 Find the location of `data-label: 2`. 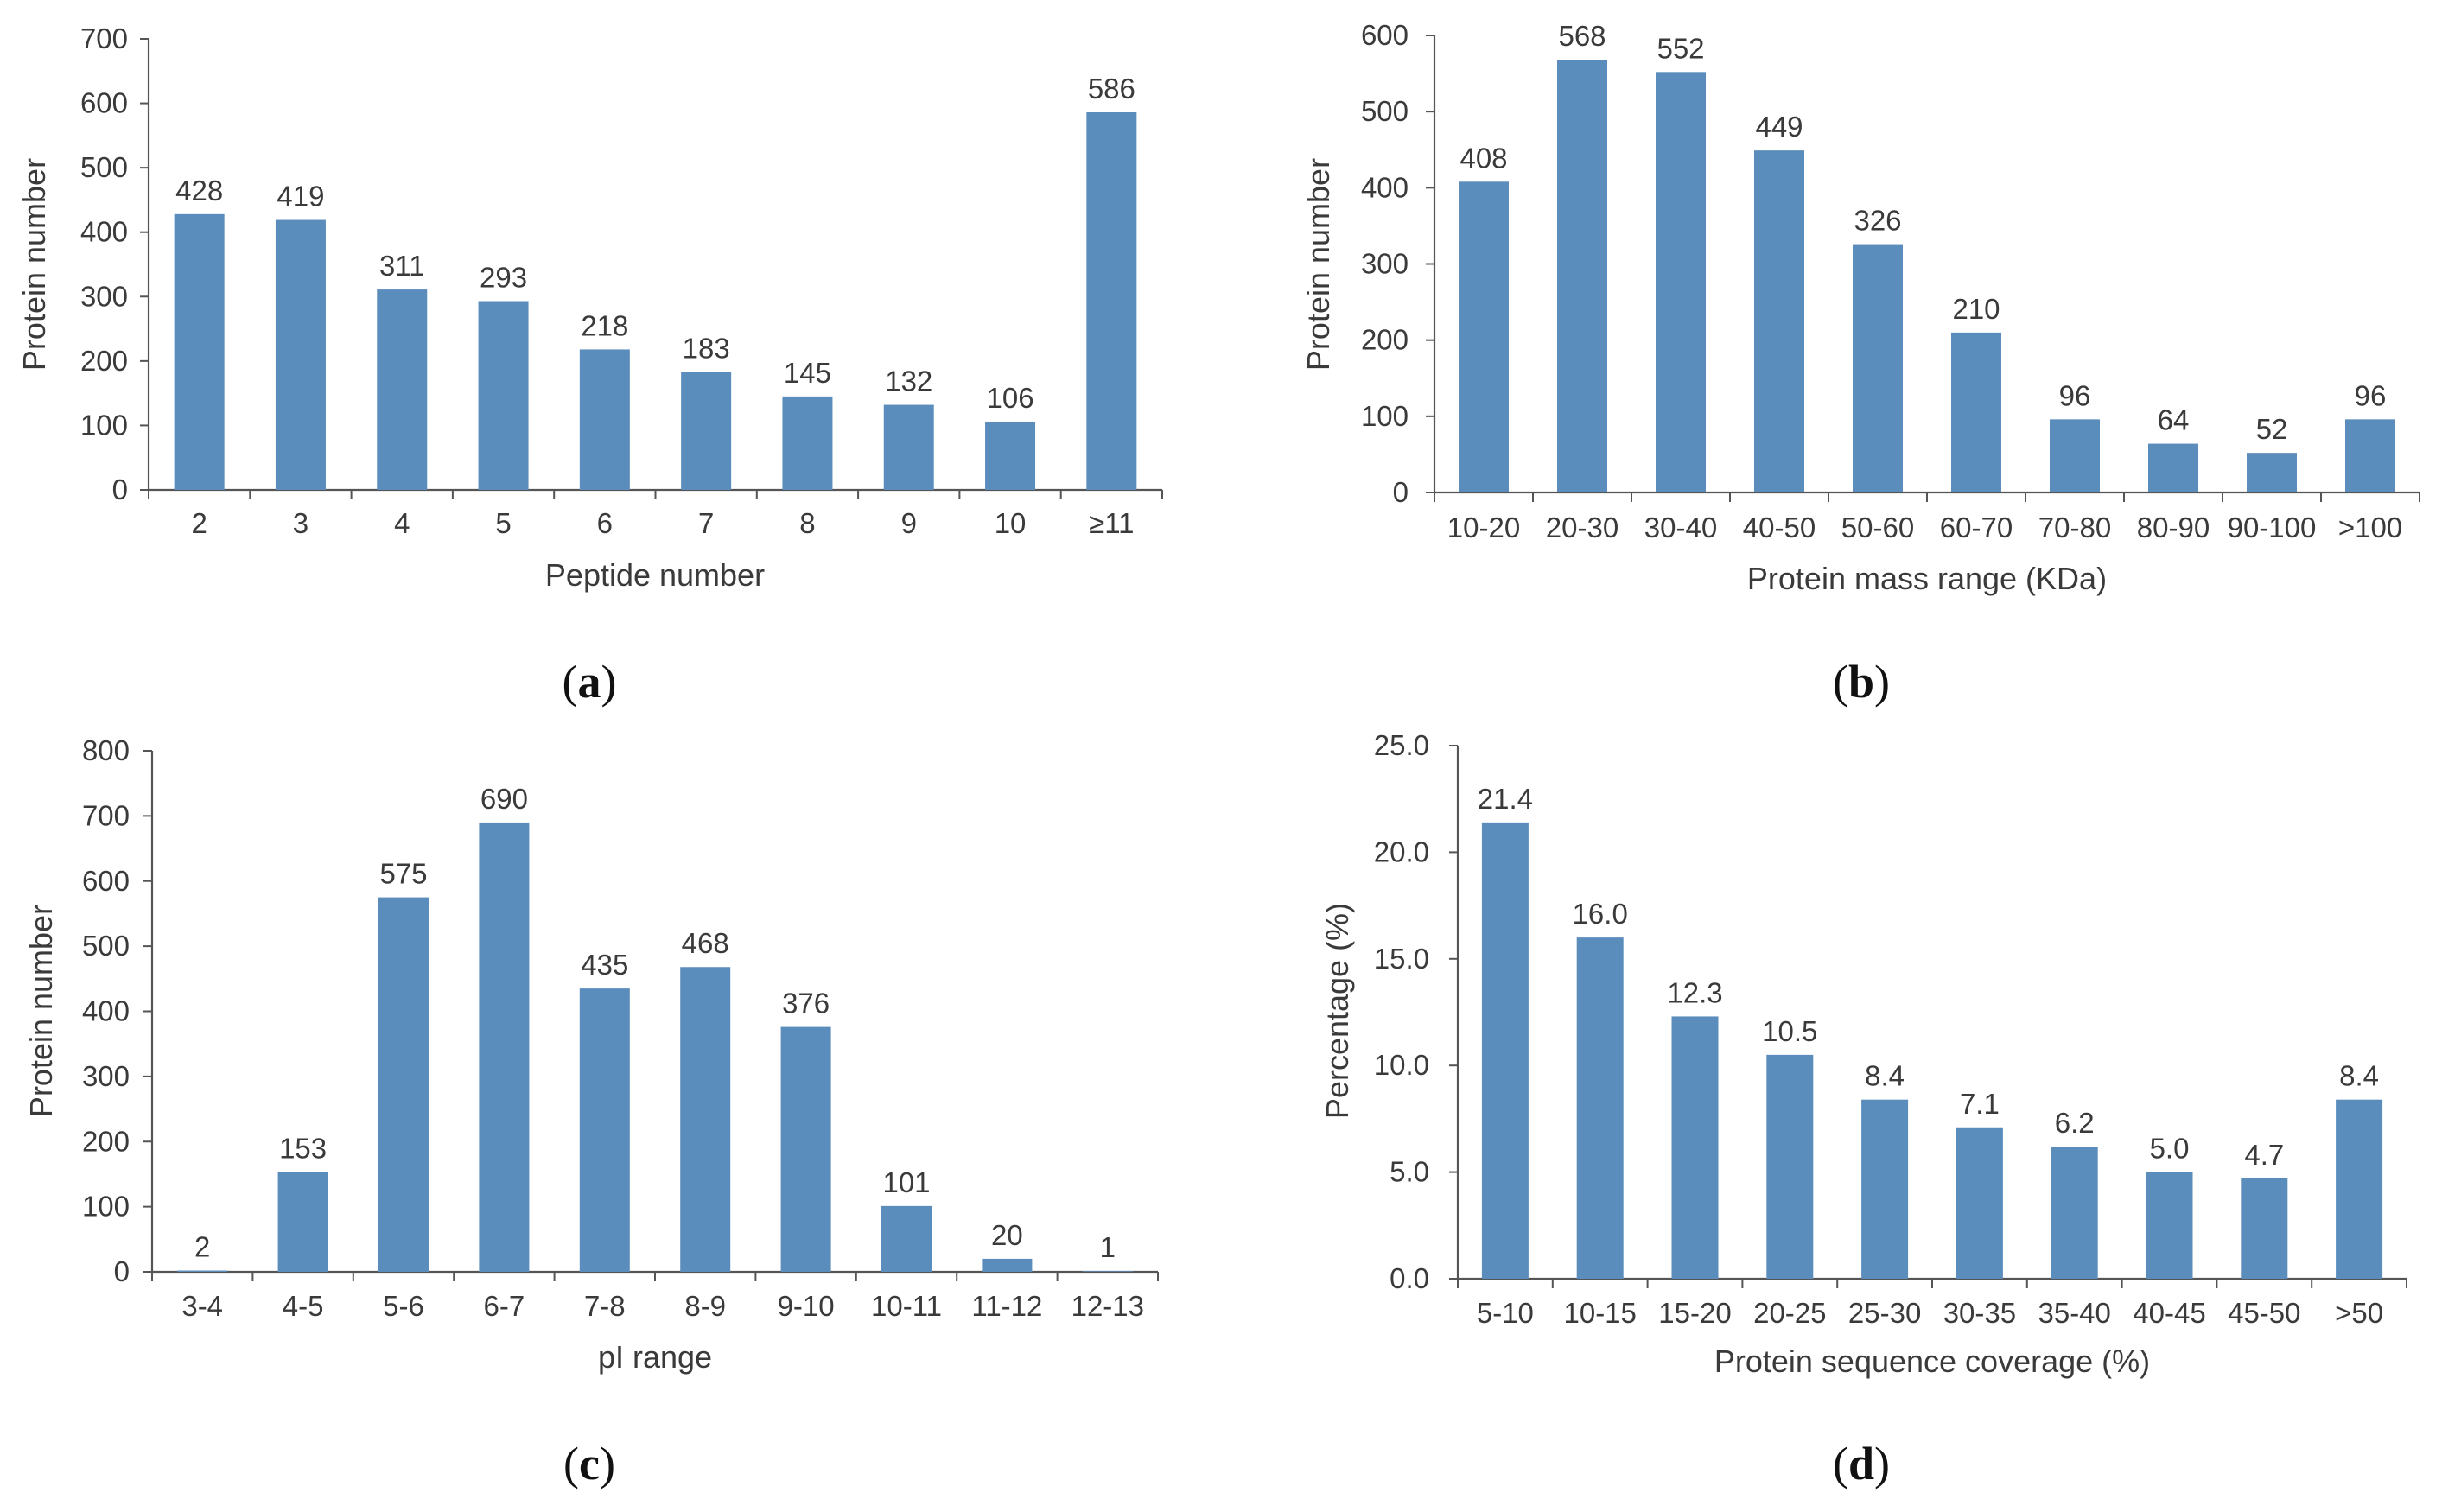

data-label: 2 is located at coordinates (202, 1246).